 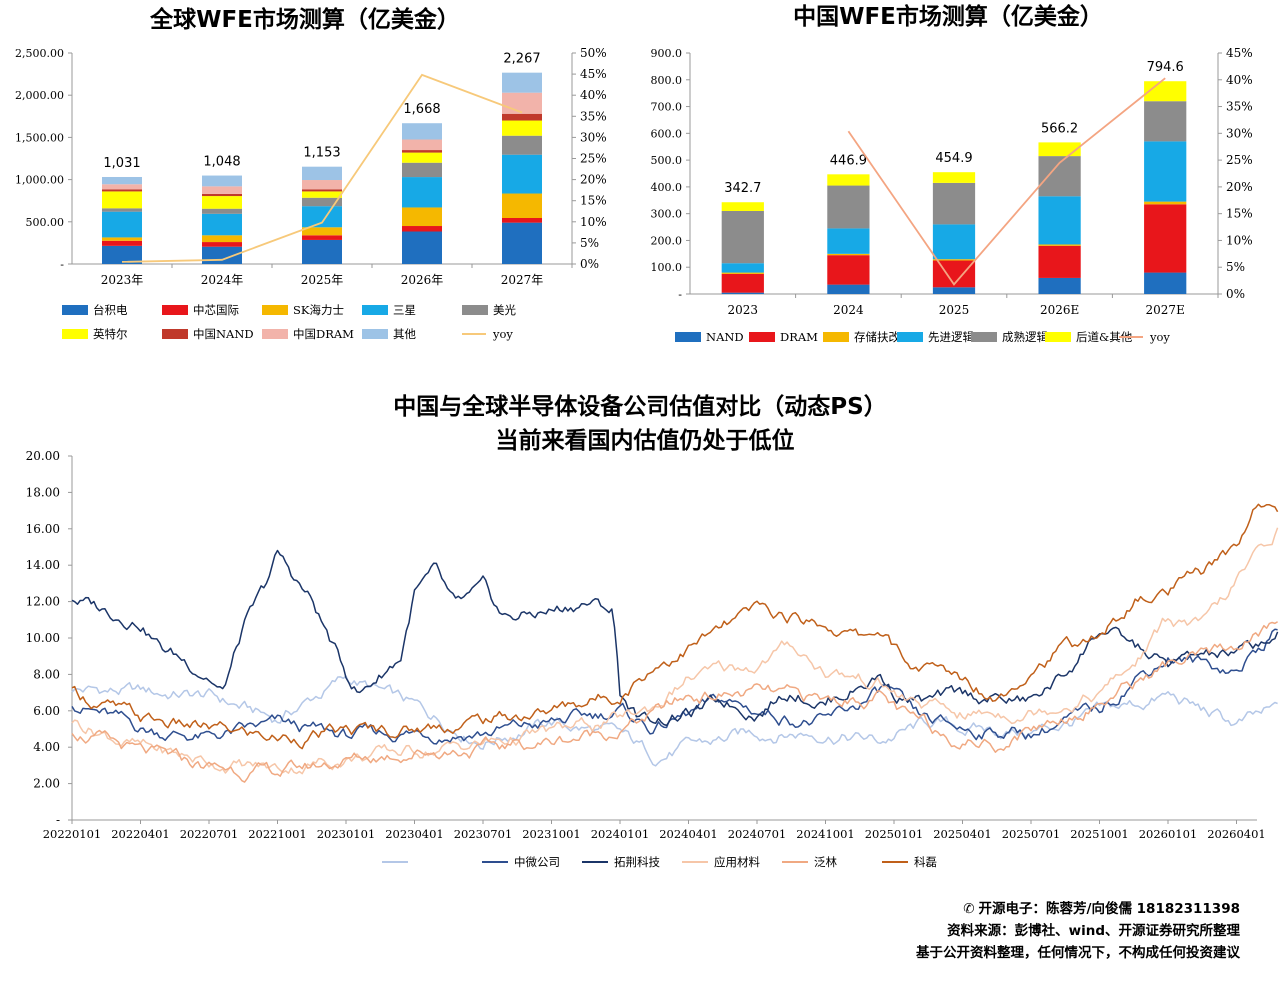 I want to click on bar-total-label: 446.9, so click(x=848, y=160).